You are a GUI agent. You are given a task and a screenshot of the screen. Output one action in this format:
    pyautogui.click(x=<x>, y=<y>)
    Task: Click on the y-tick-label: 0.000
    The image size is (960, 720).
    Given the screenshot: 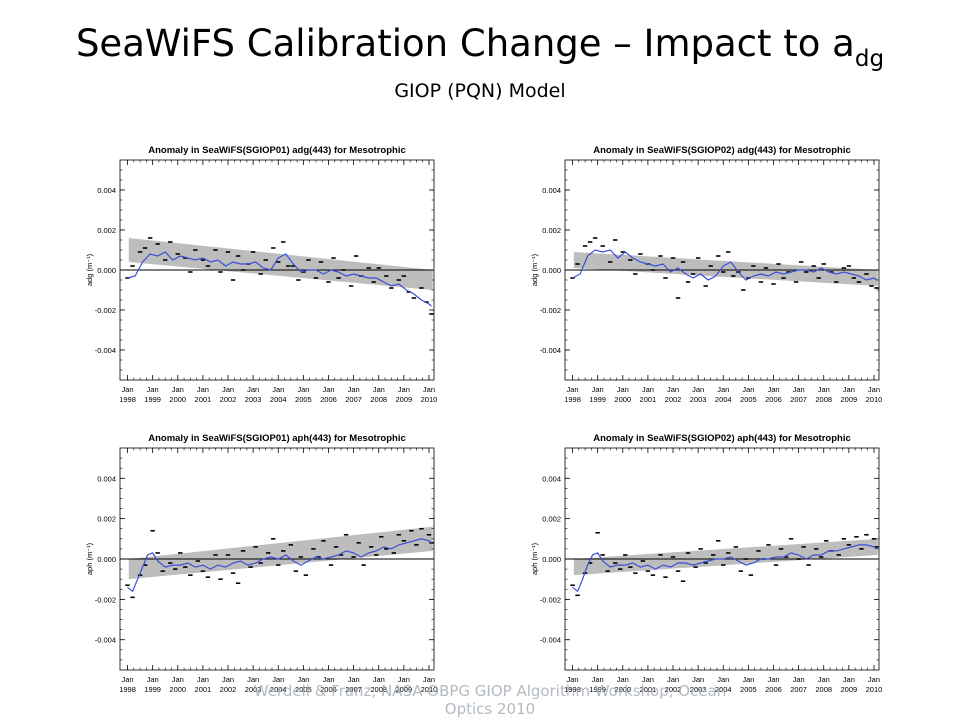 What is the action you would take?
    pyautogui.click(x=551, y=559)
    